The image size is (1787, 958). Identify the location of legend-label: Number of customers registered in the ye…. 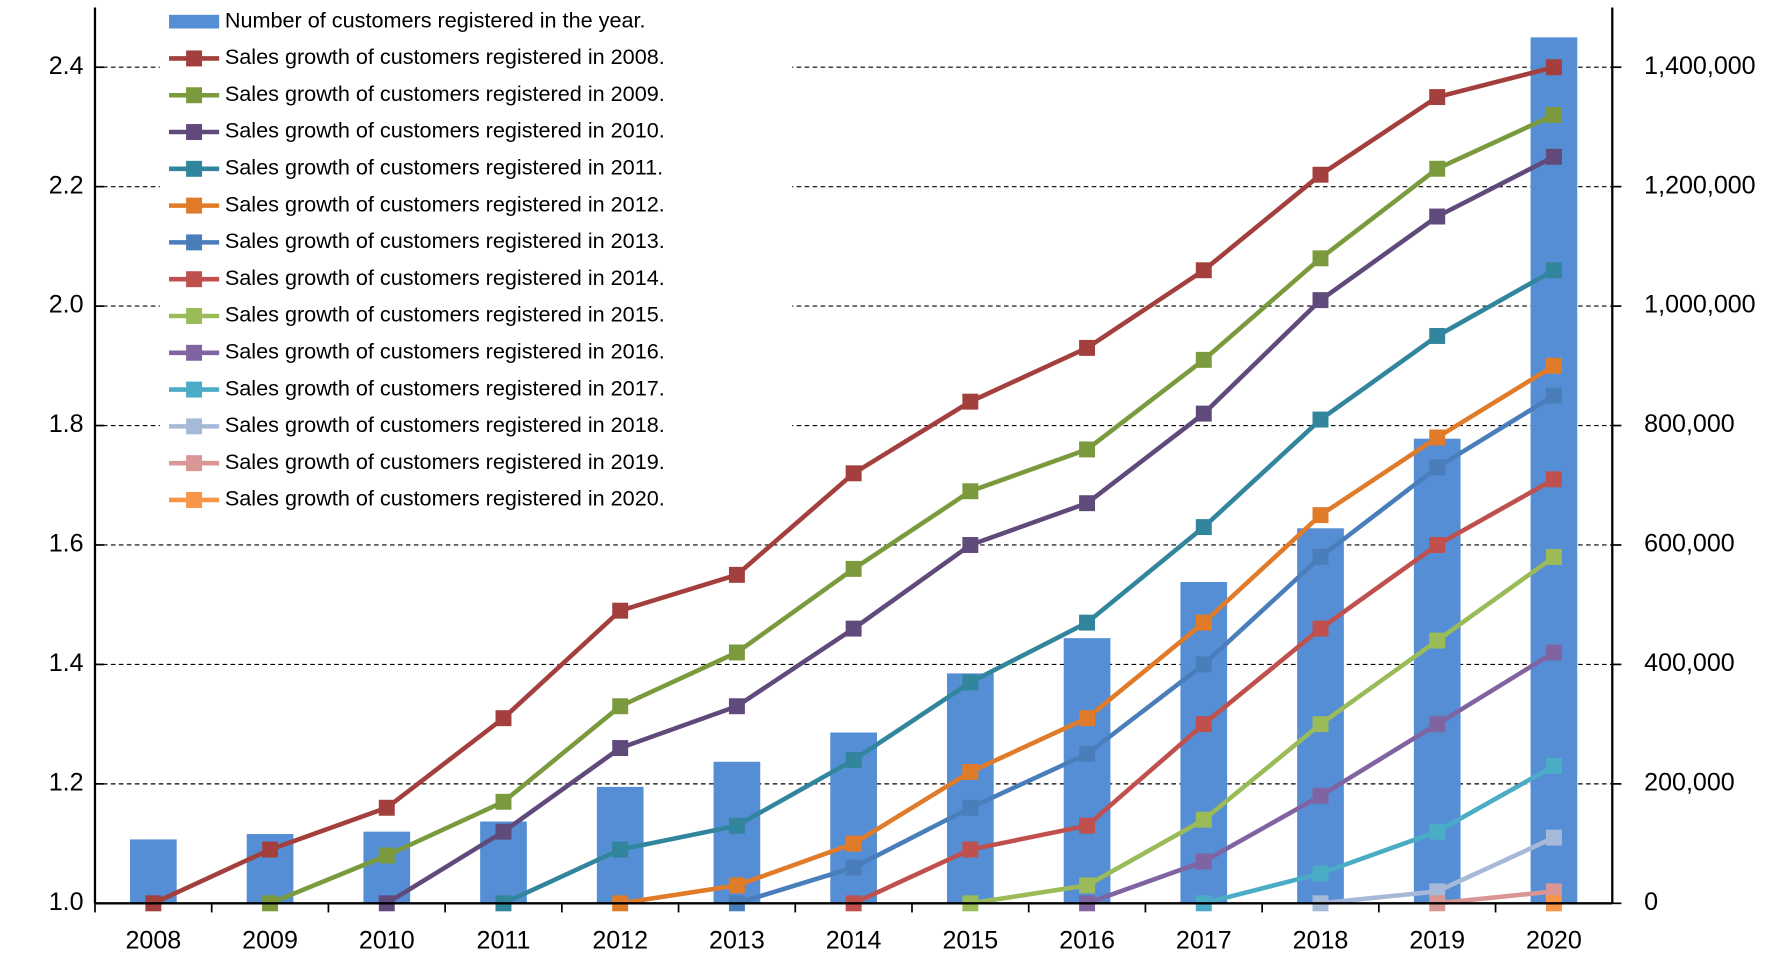
(435, 19).